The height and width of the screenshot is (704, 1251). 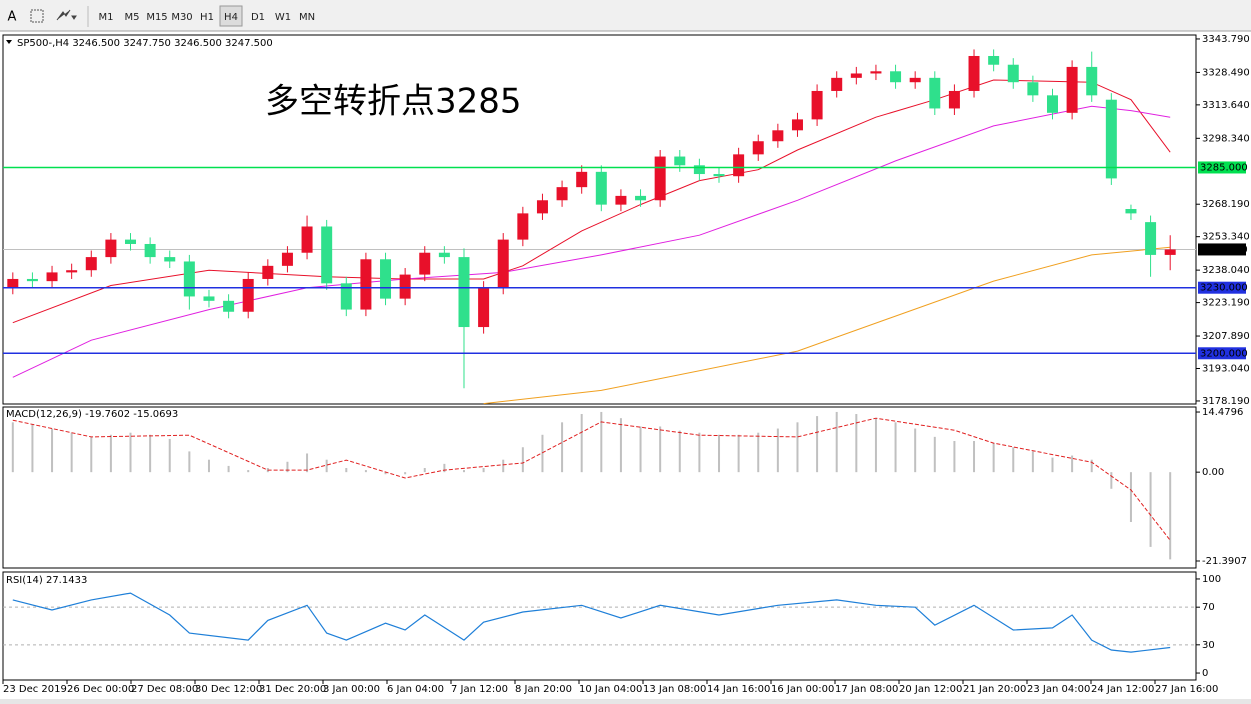 I want to click on x-tick-label: 6 Jan 04:00, so click(x=415, y=689).